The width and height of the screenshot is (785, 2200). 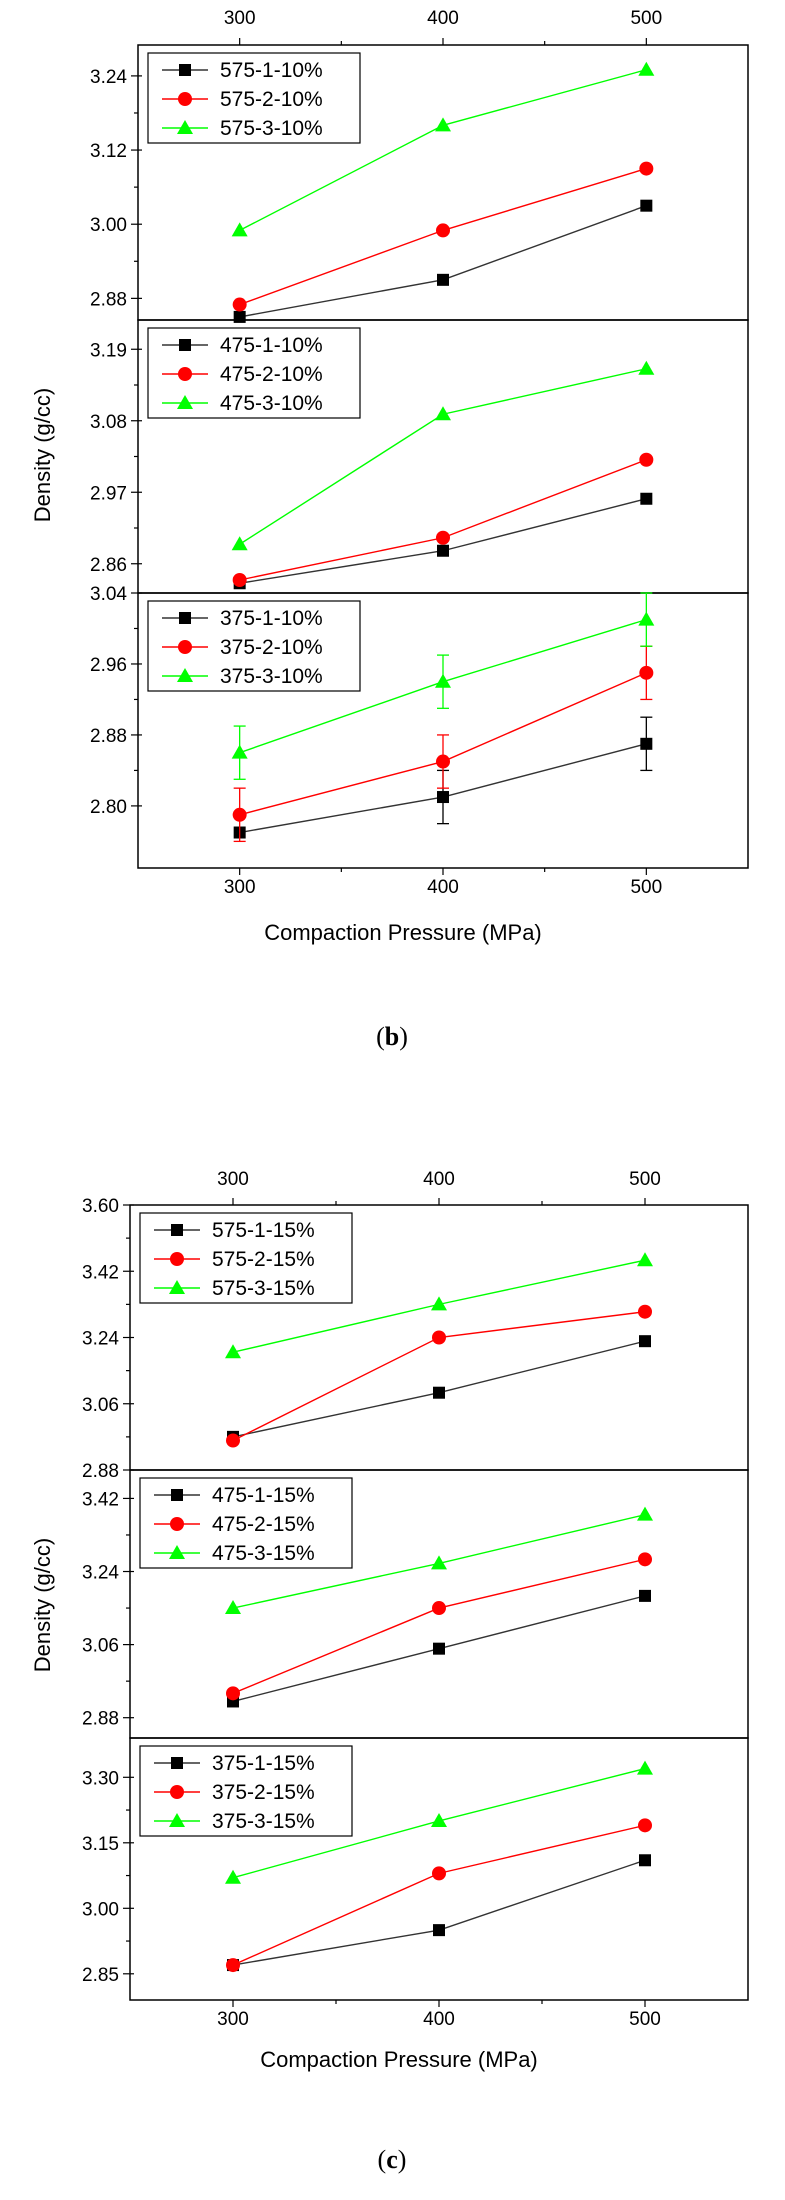 What do you see at coordinates (100, 1206) in the screenshot?
I see `y-tick-label: 3.60` at bounding box center [100, 1206].